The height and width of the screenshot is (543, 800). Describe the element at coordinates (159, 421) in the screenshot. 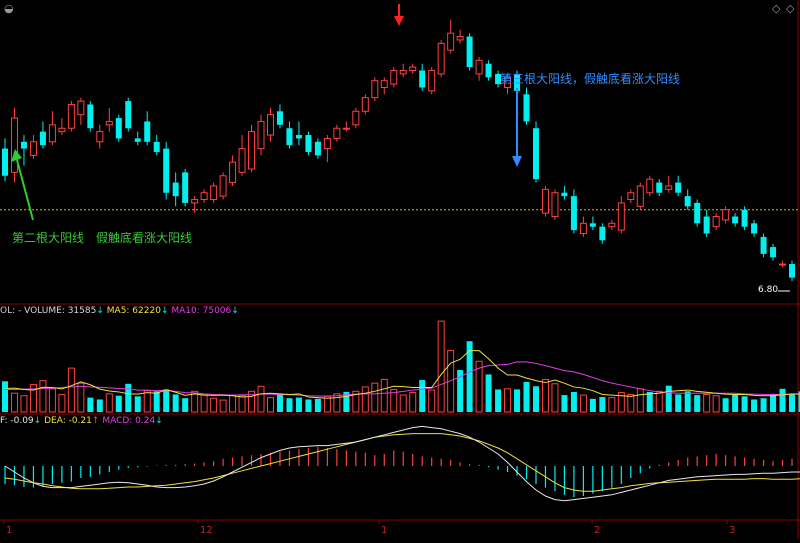

I see `macd-down-arrow: ↓` at that location.